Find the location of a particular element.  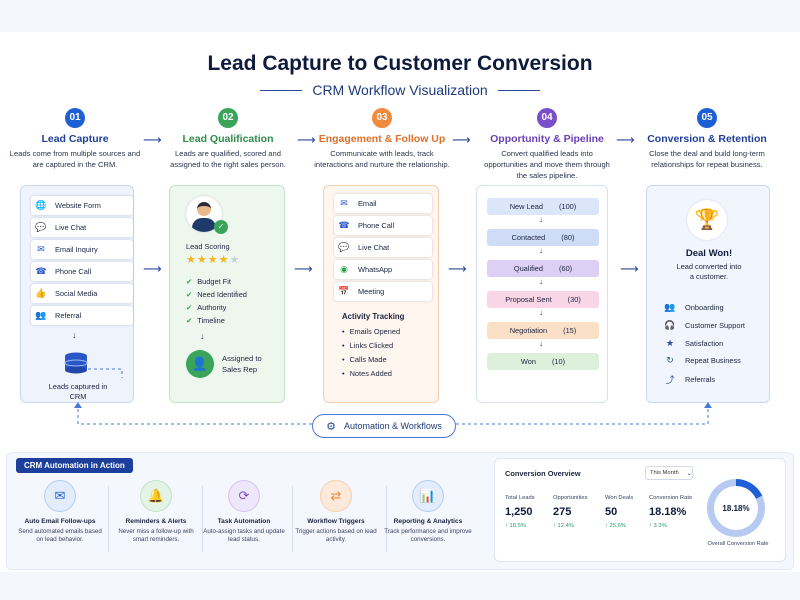

donut-label: Overall Conversion Rate is located at coordinates (738, 544).